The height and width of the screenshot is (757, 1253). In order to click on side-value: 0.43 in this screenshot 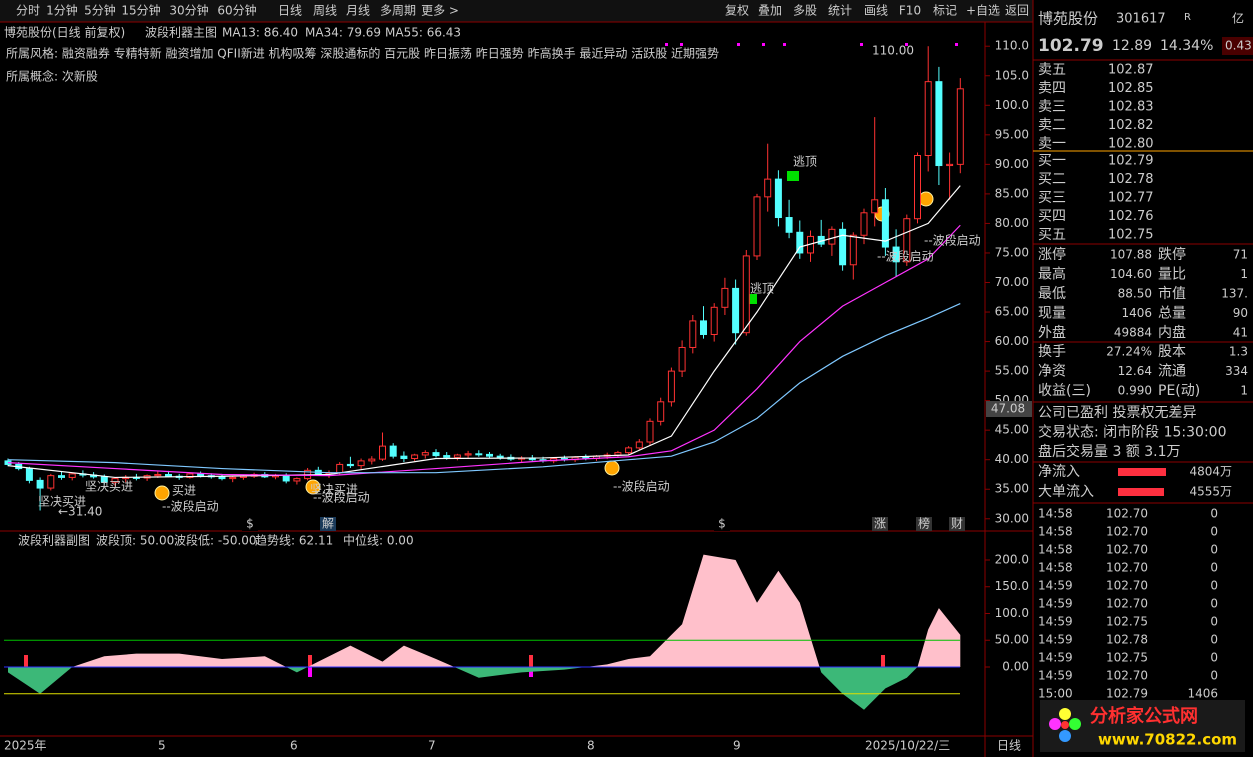, I will do `click(1238, 46)`.